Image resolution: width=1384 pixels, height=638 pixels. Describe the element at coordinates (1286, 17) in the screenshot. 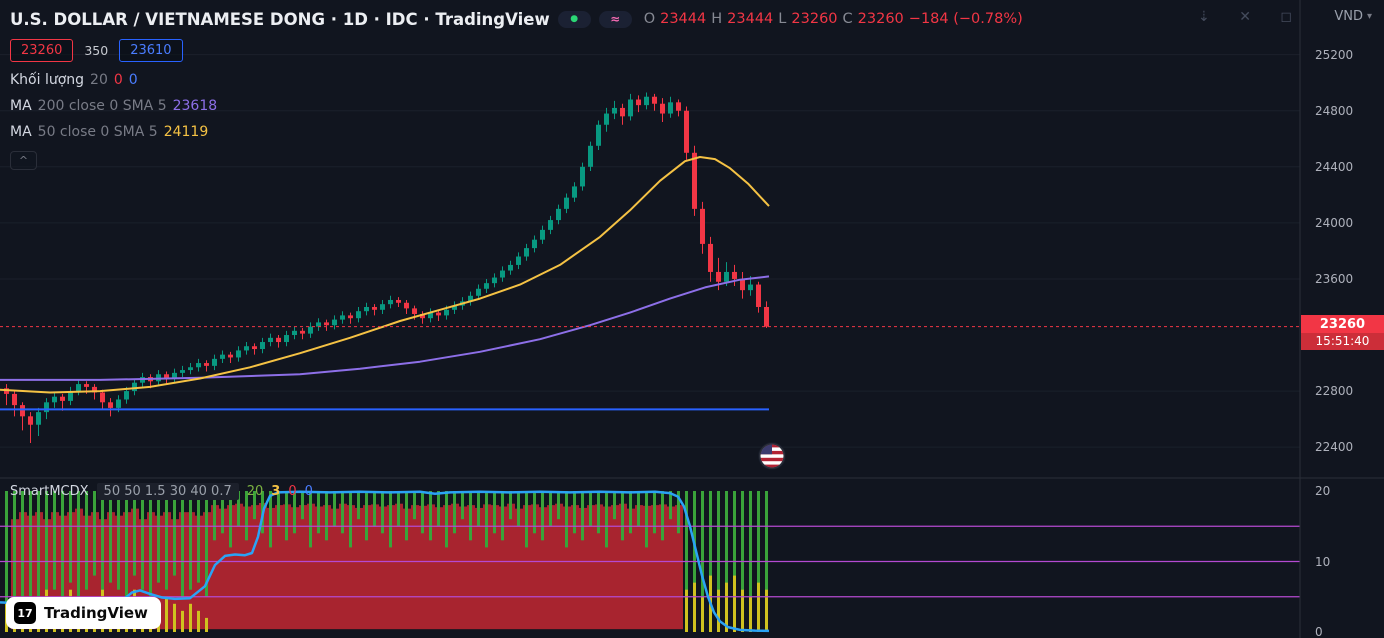

I see `fullscreen-icon: ◻` at that location.